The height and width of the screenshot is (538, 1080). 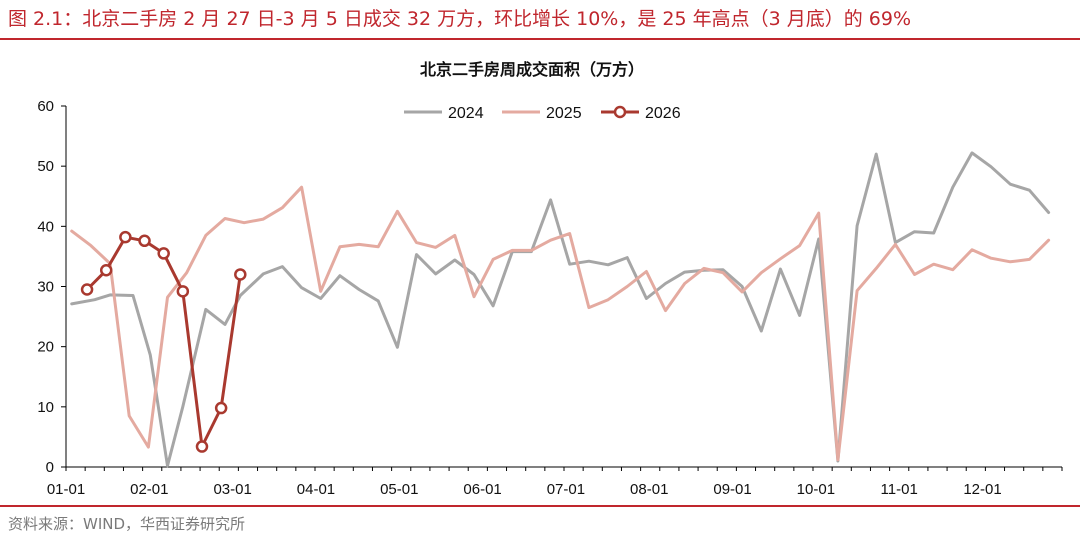 I want to click on x-tick-label: 08-01, so click(x=649, y=489).